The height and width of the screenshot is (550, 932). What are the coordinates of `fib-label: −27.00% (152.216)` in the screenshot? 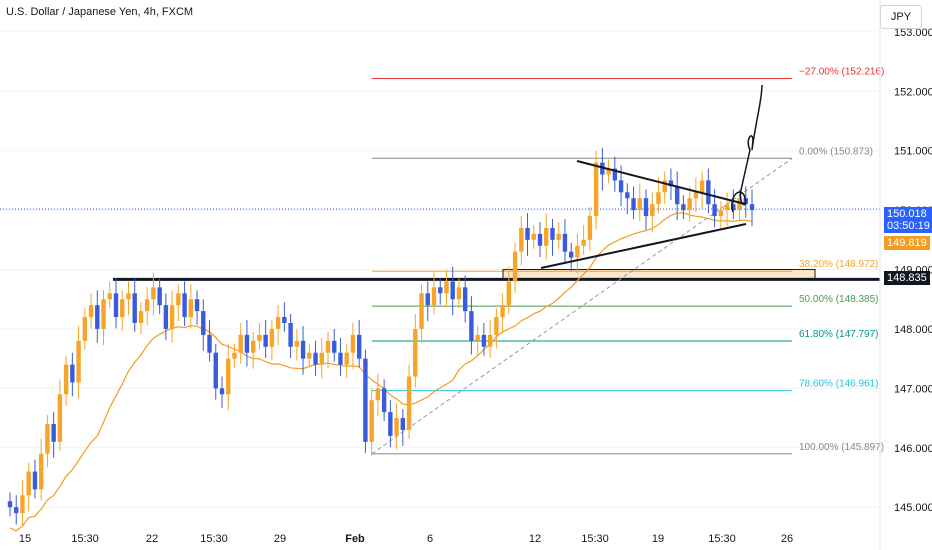 It's located at (841, 71).